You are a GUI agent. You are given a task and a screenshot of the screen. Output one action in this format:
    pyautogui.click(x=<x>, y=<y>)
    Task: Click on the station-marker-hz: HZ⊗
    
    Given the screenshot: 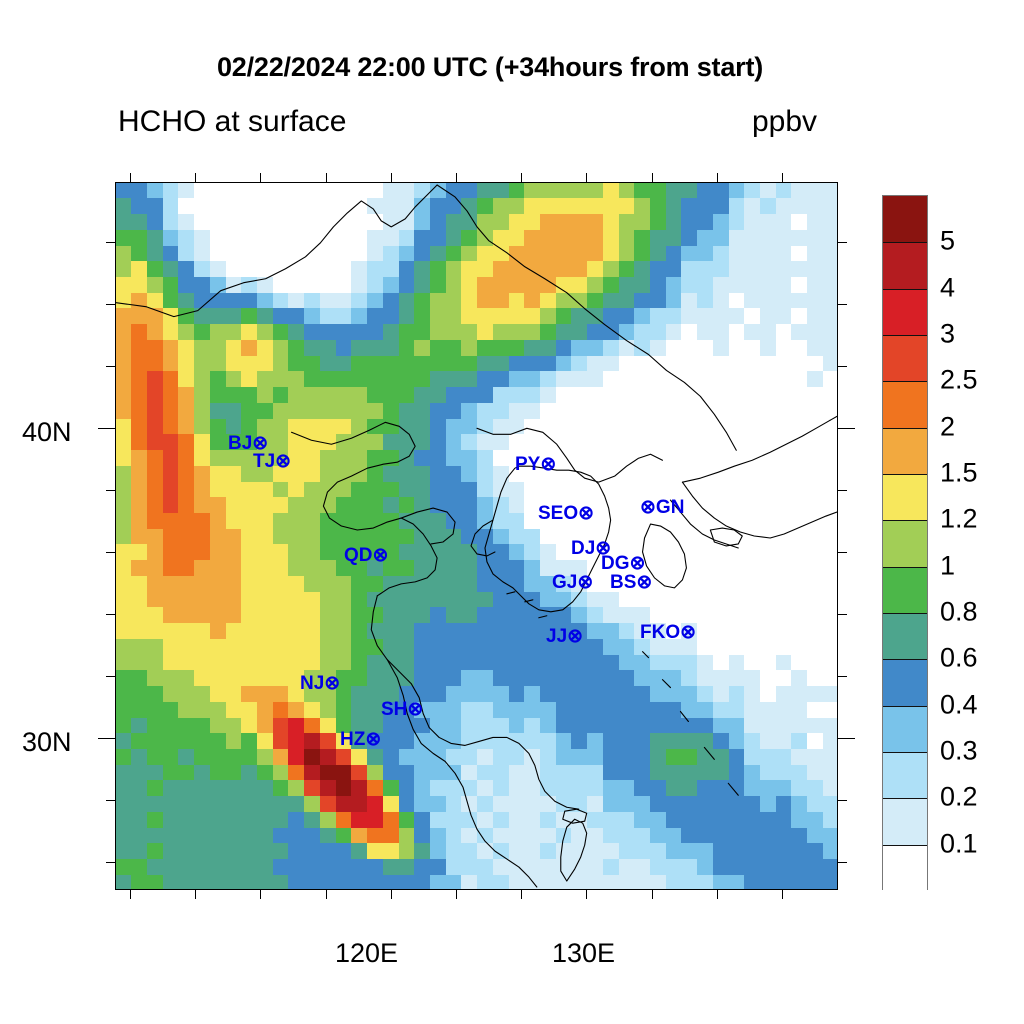 What is the action you would take?
    pyautogui.click(x=361, y=739)
    